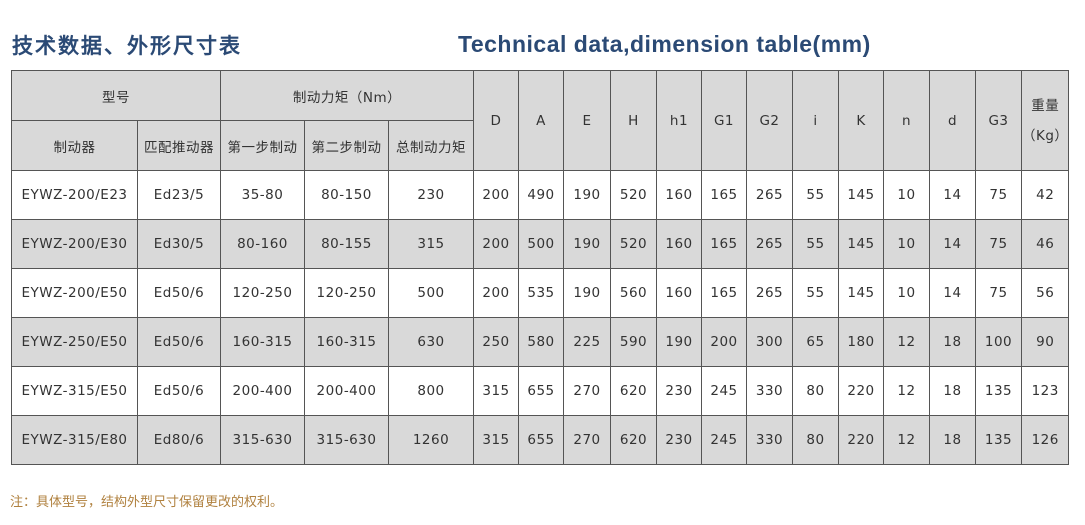 The image size is (1085, 525). What do you see at coordinates (496, 195) in the screenshot?
I see `table-cell: 200` at bounding box center [496, 195].